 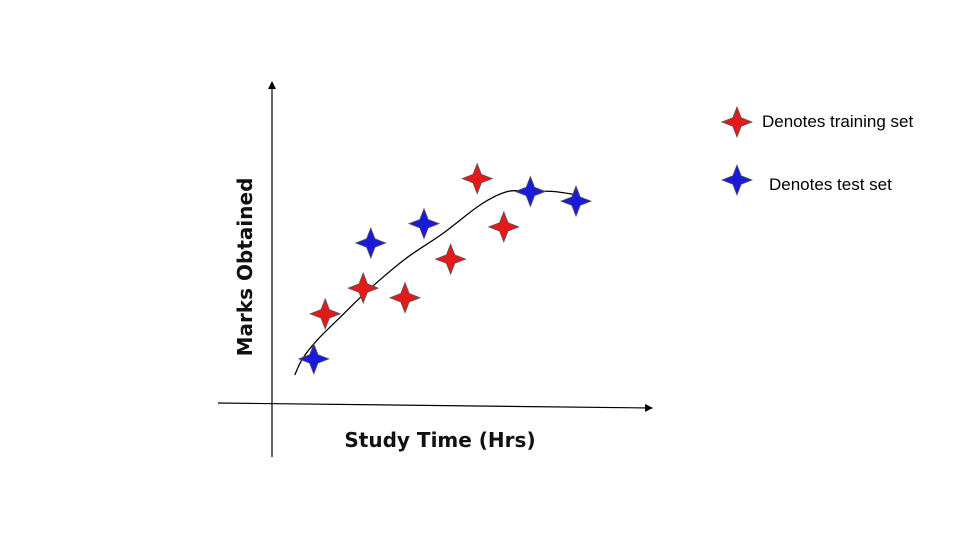 What do you see at coordinates (830, 184) in the screenshot?
I see `legend-label-test: Denotes test set` at bounding box center [830, 184].